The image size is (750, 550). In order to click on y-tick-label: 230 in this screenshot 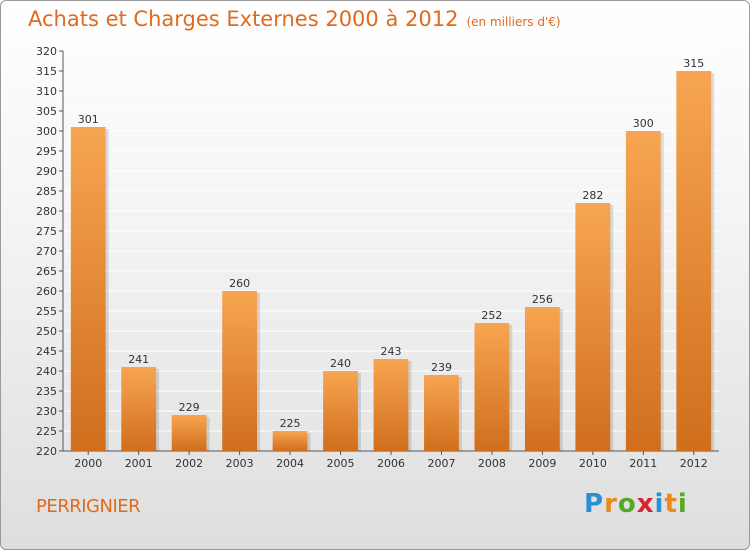, I will do `click(46, 411)`.